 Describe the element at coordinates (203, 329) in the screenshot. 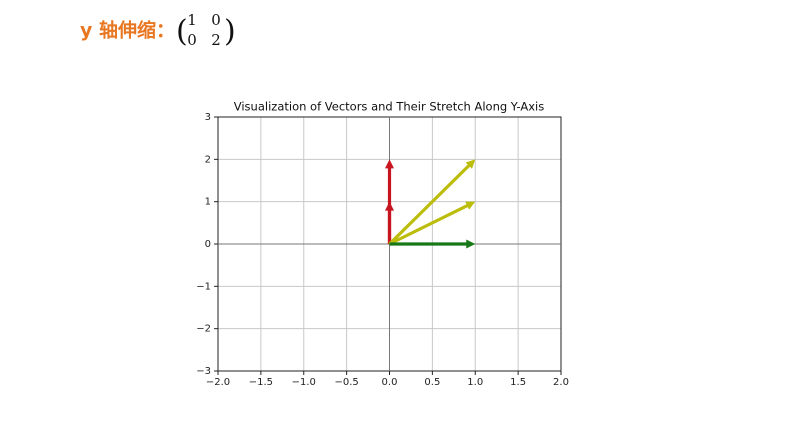

I see `y-tick-label: −2` at that location.